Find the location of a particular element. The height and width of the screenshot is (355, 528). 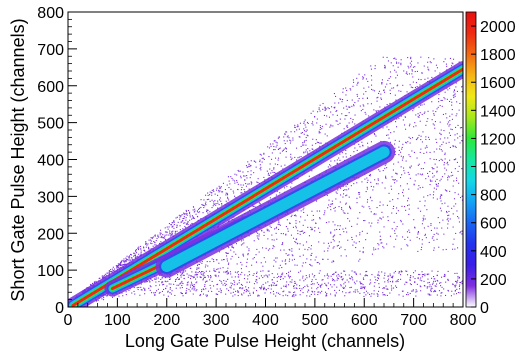

x-tick-label: 100 is located at coordinates (117, 320).